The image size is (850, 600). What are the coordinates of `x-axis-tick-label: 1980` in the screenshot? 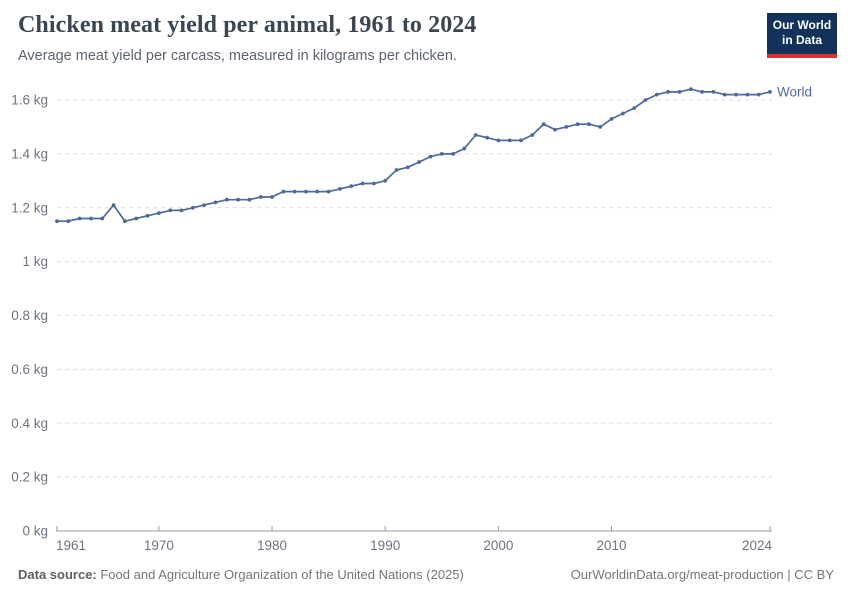 It's located at (272, 545).